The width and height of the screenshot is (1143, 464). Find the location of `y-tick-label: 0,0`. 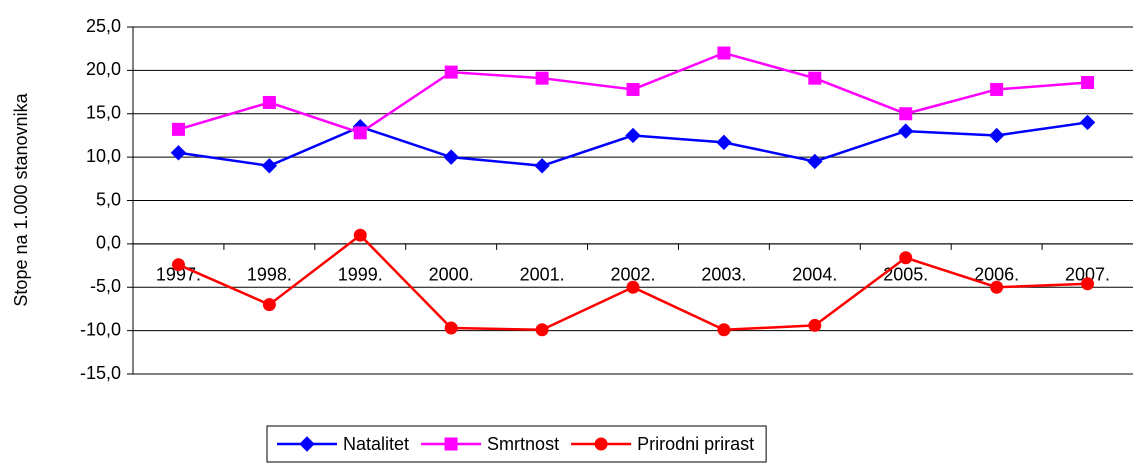

y-tick-label: 0,0 is located at coordinates (108, 243).